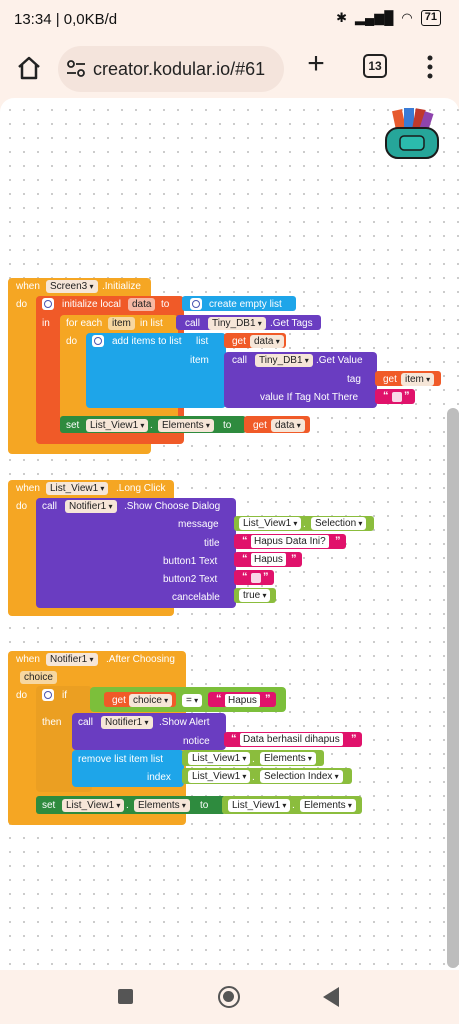 This screenshot has width=459, height=1024. What do you see at coordinates (291, 323) in the screenshot?
I see `get-tags-label: .Get Tags` at bounding box center [291, 323].